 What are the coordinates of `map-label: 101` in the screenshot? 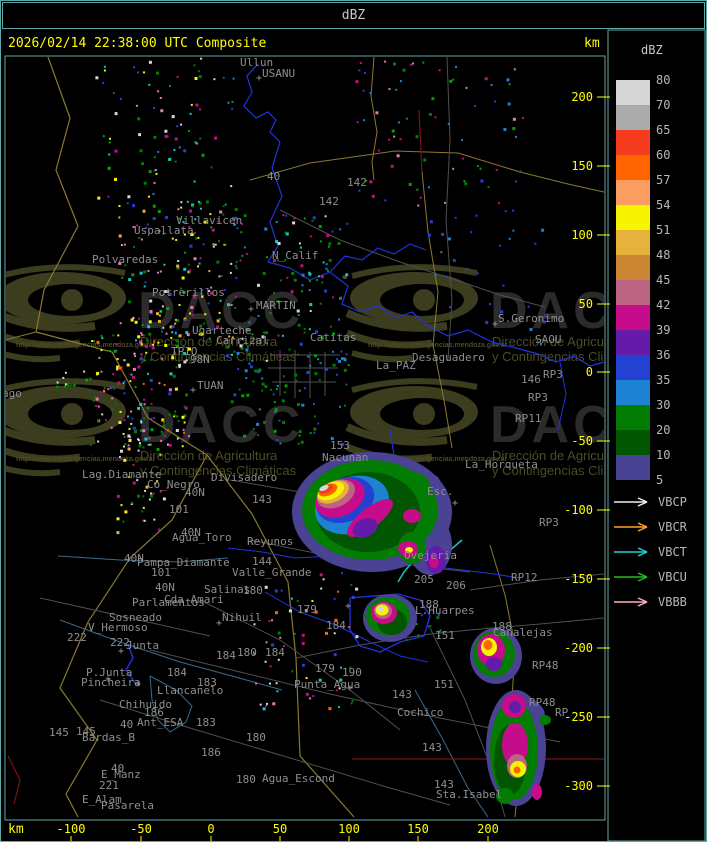 It's located at (179, 509).